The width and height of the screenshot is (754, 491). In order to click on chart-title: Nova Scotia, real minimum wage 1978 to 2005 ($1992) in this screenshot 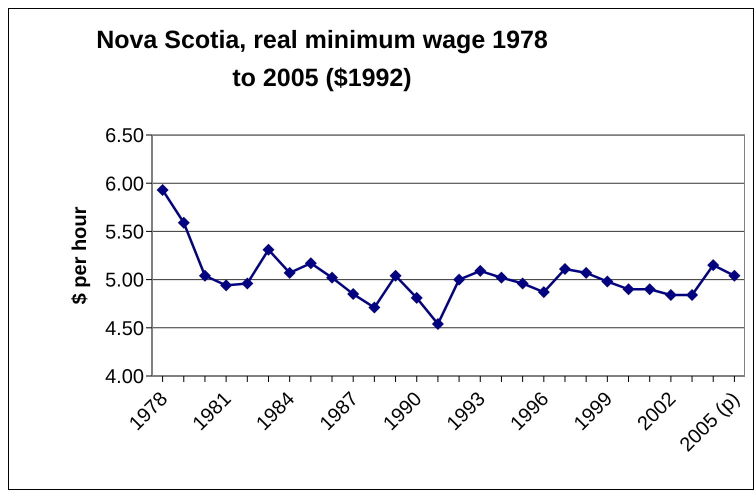, I will do `click(322, 59)`.